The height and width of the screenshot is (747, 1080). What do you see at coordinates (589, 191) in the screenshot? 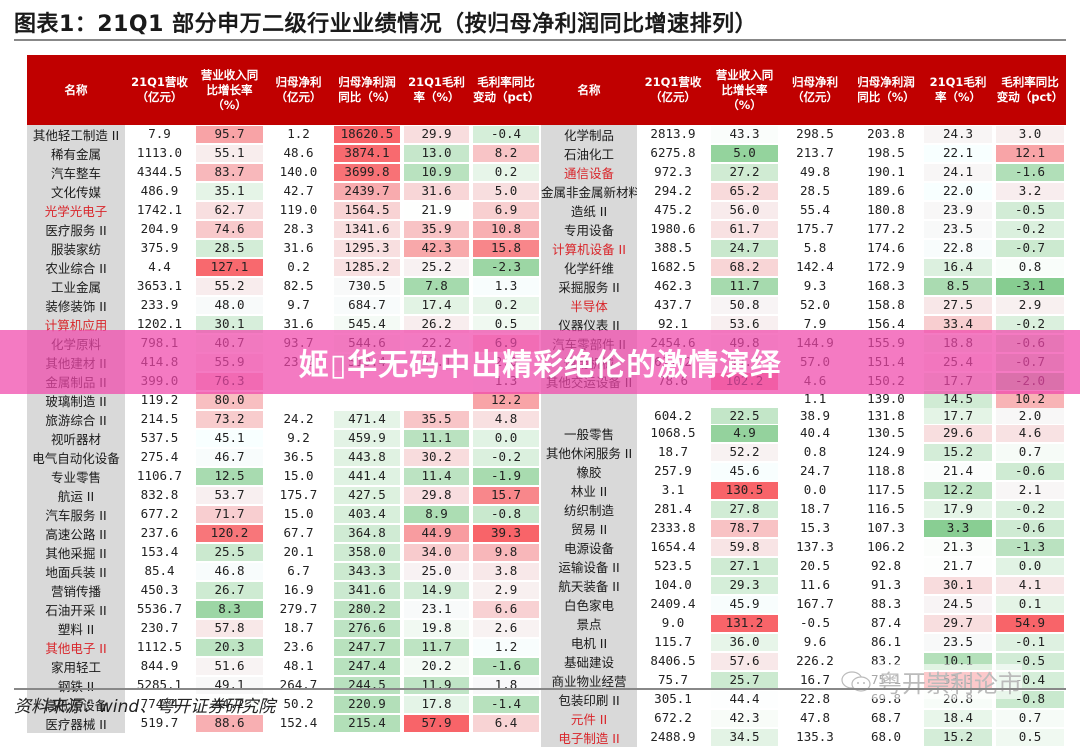
I see `industry-name: 金属非金属新材料` at bounding box center [589, 191].